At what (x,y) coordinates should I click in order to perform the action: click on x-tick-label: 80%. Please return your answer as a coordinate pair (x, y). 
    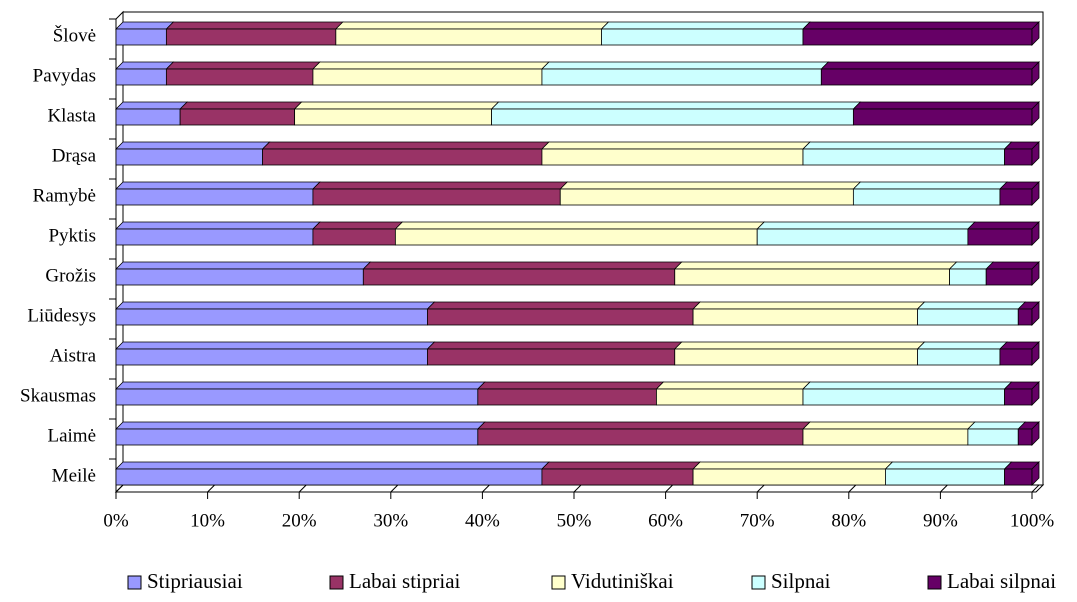
    Looking at the image, I should click on (848, 520).